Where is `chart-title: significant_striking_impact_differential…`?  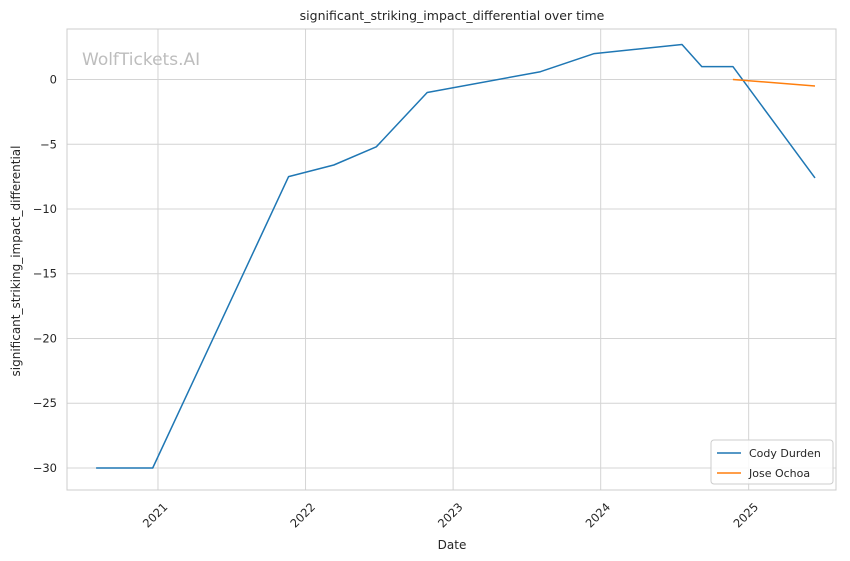
chart-title: significant_striking_impact_differential… is located at coordinates (452, 15).